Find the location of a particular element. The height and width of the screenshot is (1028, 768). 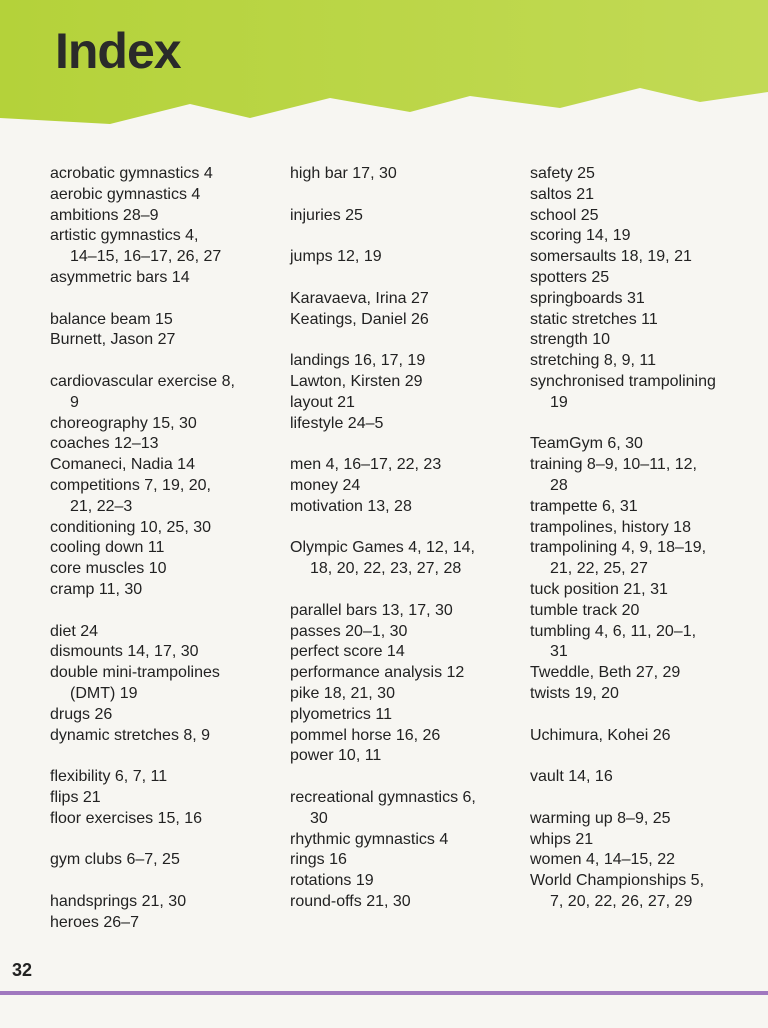

entry-text: stretching 8, 9, 11 is located at coordinates (593, 361).